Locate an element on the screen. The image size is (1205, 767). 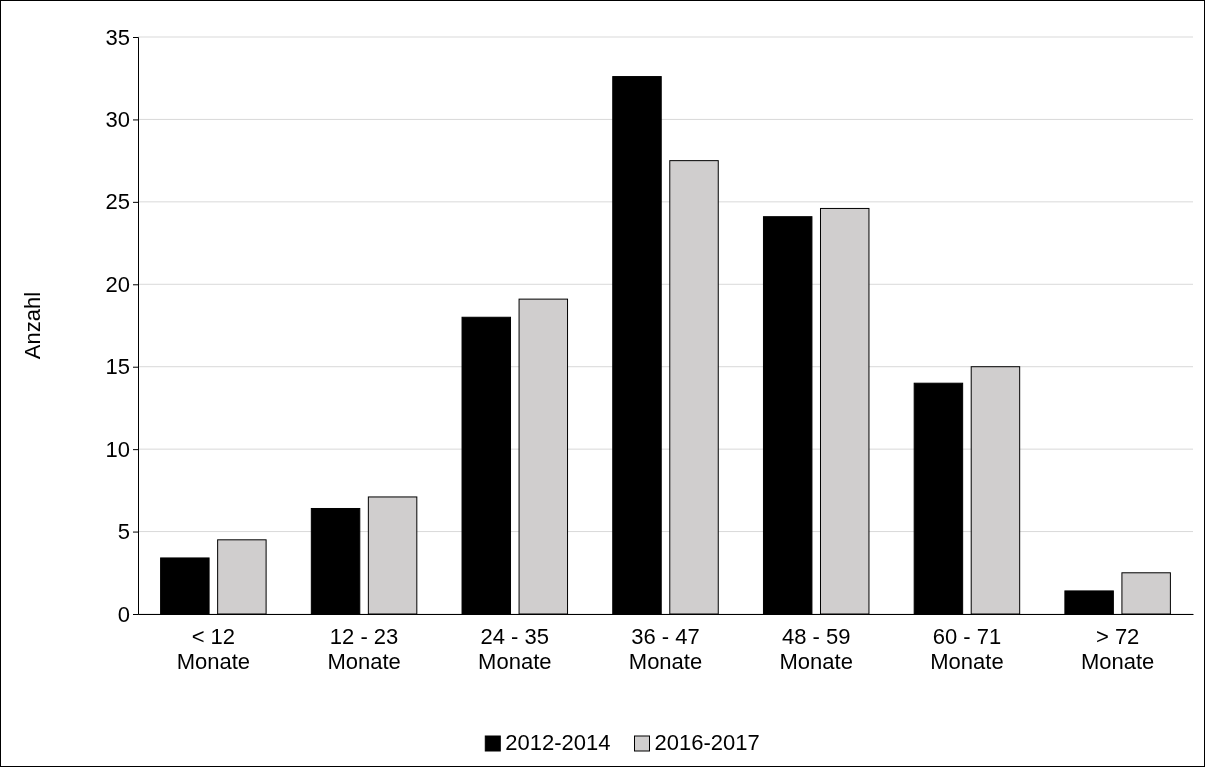
legend-label: 2012-2014 is located at coordinates (558, 742).